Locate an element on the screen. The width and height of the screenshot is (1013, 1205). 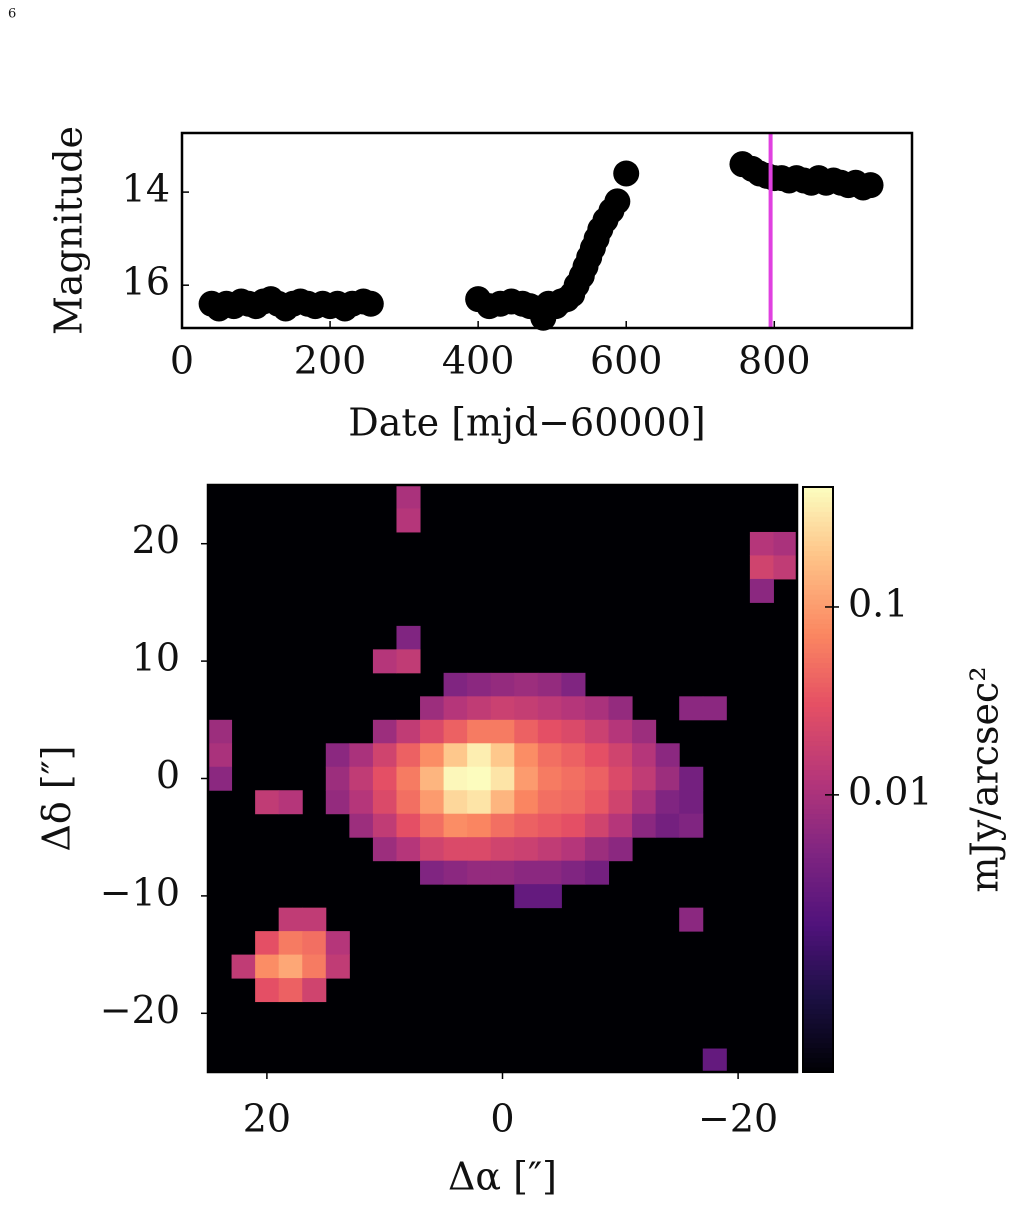
y-tick-label: 16 is located at coordinates (146, 282).